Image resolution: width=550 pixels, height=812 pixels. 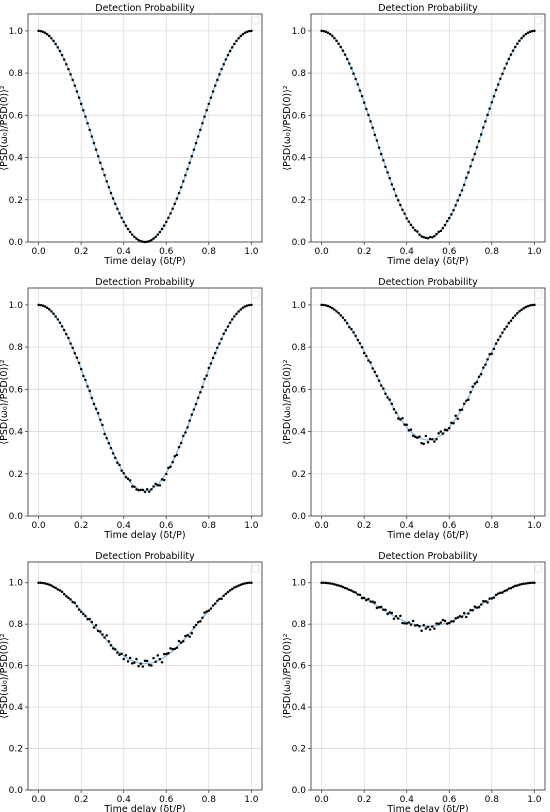 I want to click on x-tick-label: 0.8, so click(x=209, y=252).